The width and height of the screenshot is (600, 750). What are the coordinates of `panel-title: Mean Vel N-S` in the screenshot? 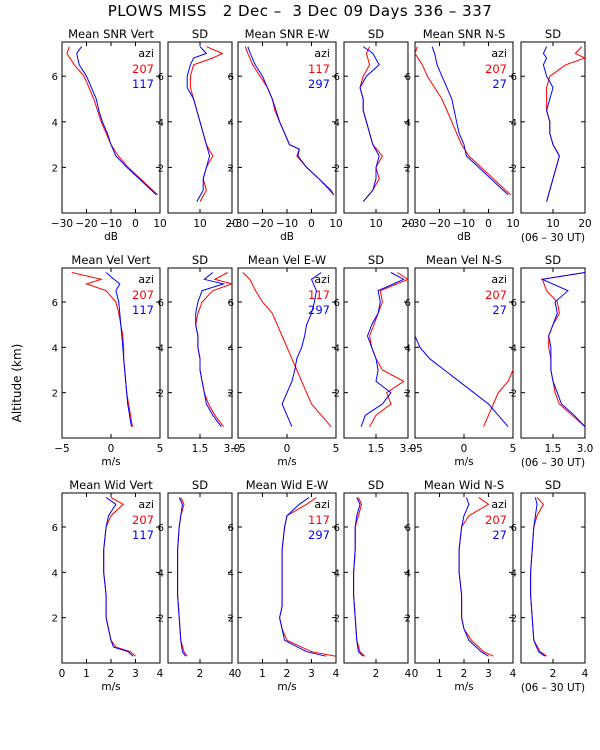 It's located at (464, 260).